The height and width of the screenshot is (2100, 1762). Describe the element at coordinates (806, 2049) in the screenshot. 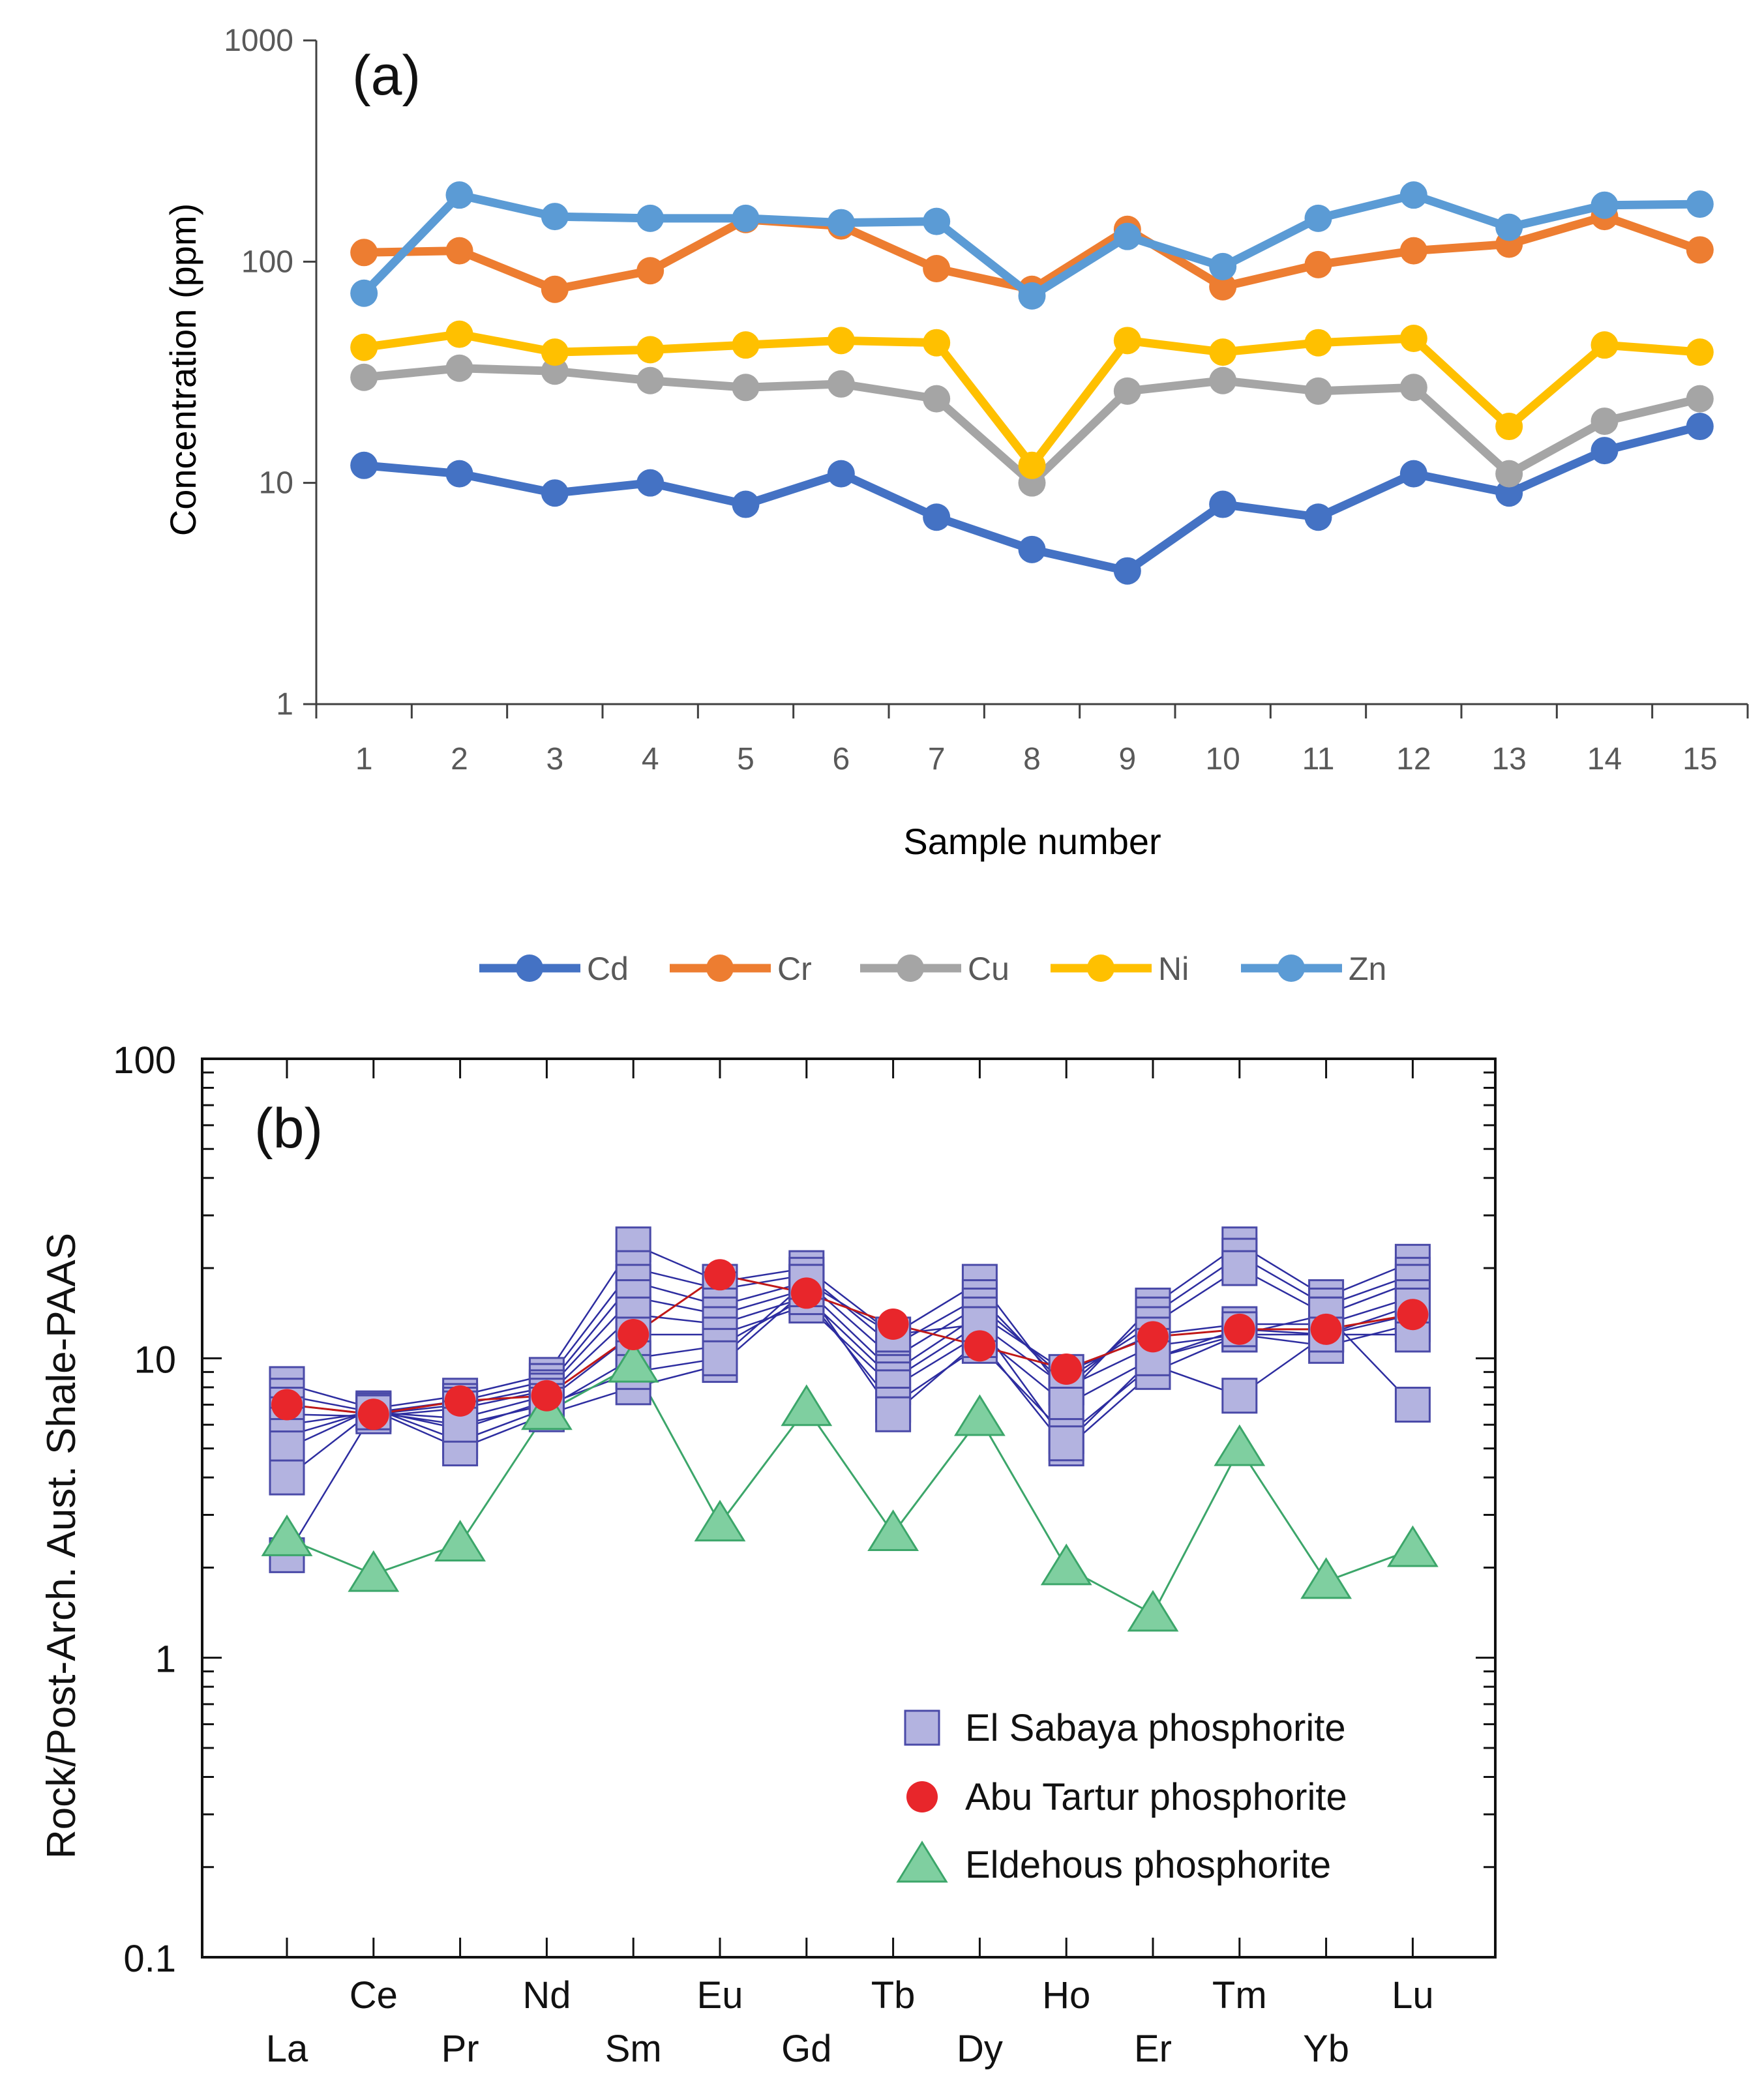

I see `panel-b-x-tick-label: Gd` at that location.